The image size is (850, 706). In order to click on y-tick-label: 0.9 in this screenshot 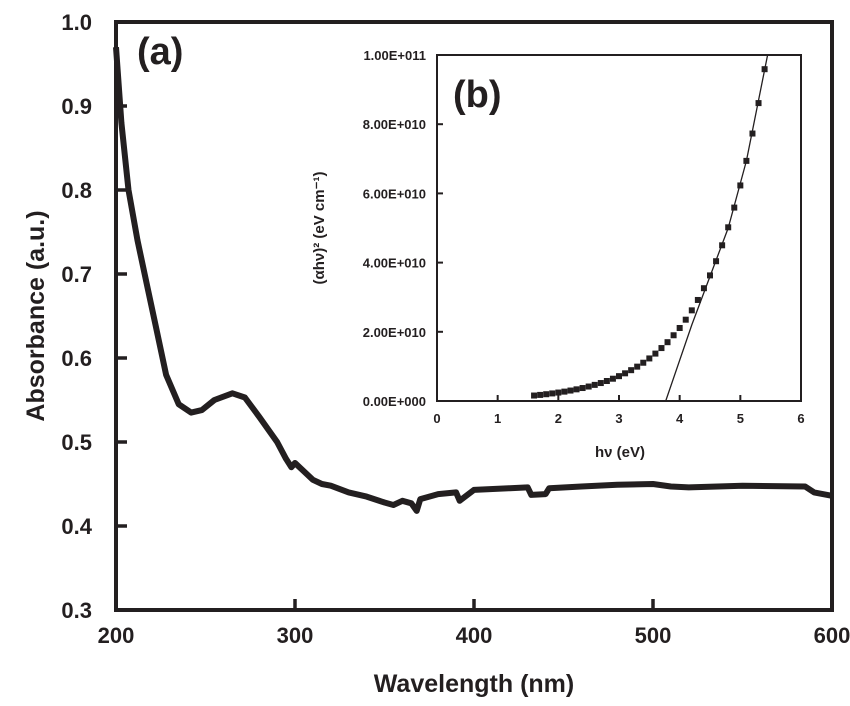, I will do `click(76, 106)`.